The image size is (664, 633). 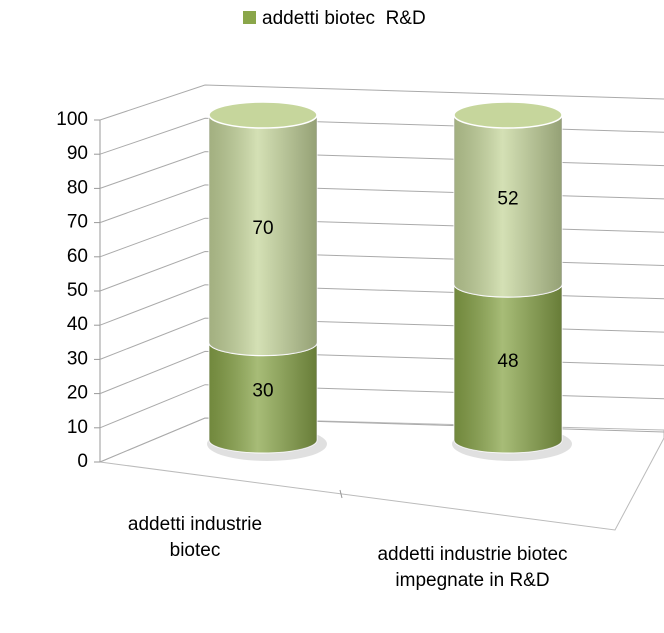 I want to click on legend-swatch, so click(x=249, y=17).